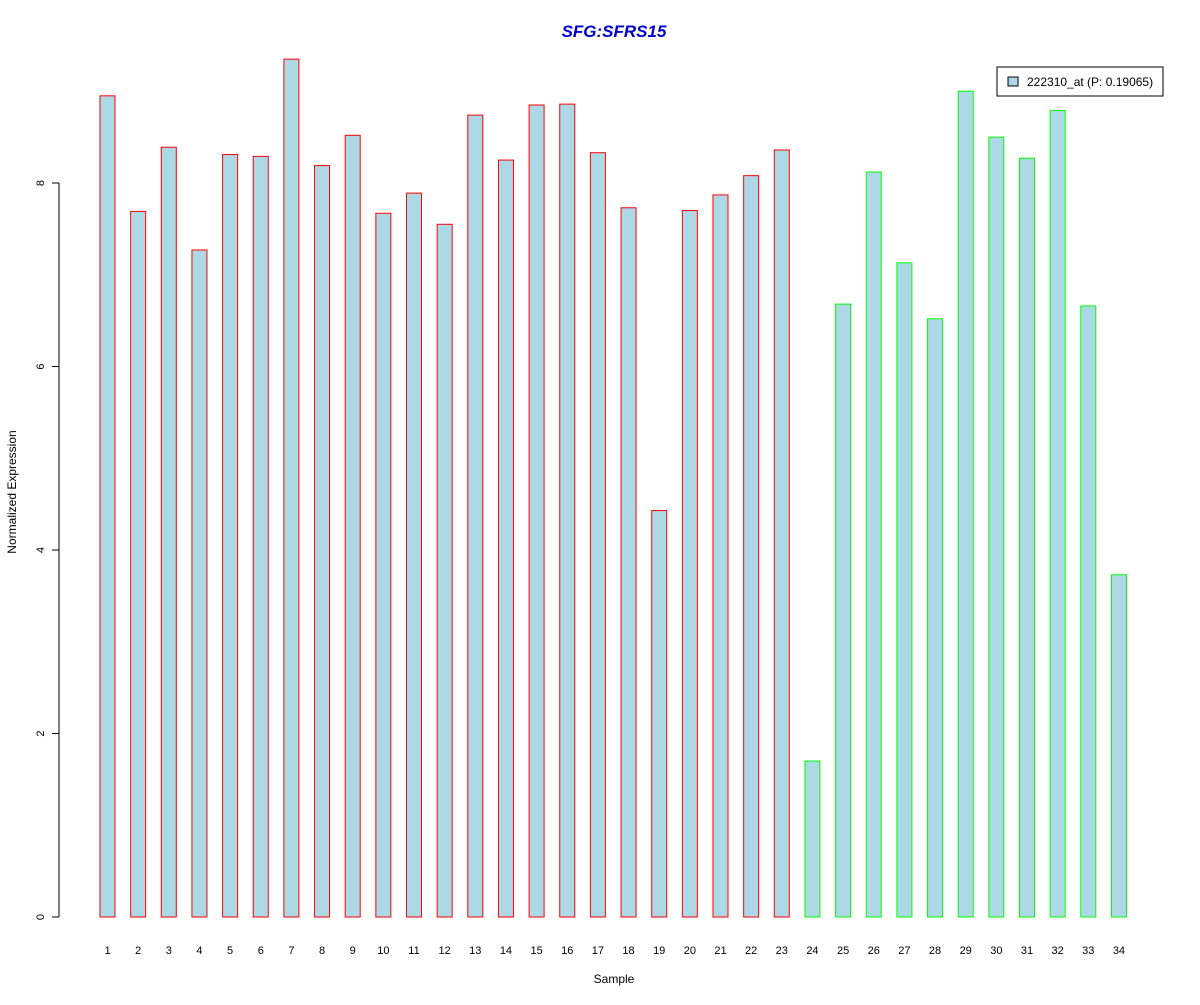 This screenshot has width=1200, height=1005. I want to click on x-tick-label: 18, so click(628, 951).